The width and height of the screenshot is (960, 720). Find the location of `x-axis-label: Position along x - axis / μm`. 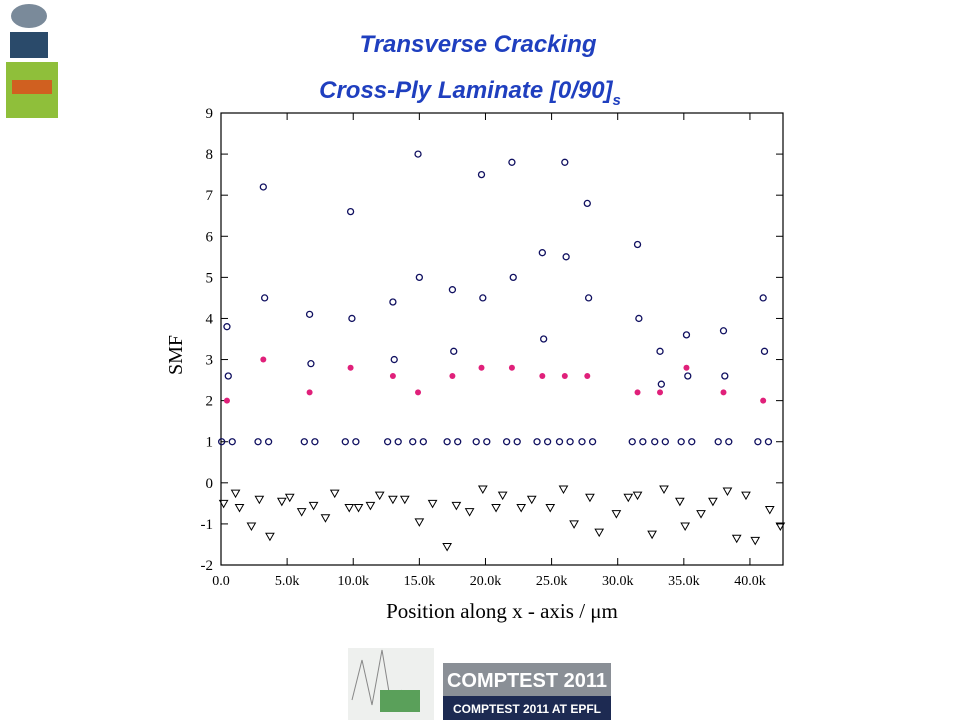

x-axis-label: Position along x - axis / μm is located at coordinates (502, 611).